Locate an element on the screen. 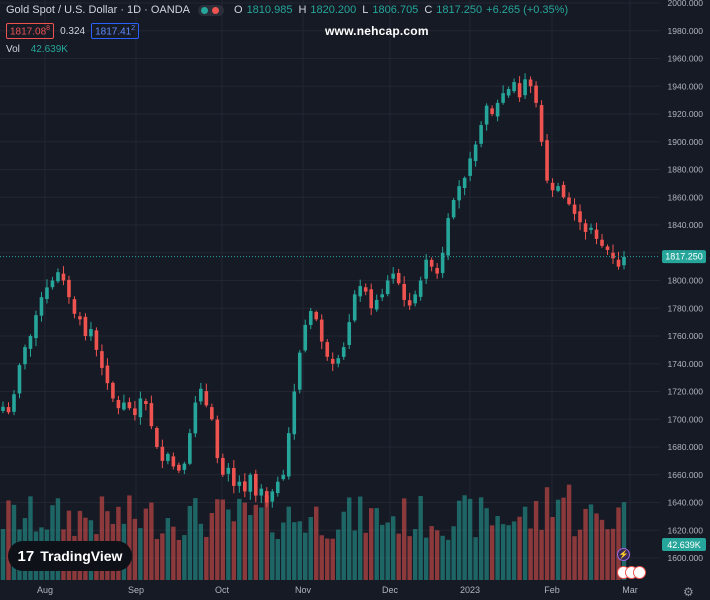  tradingview-logo-text: TradingView is located at coordinates (81, 556).